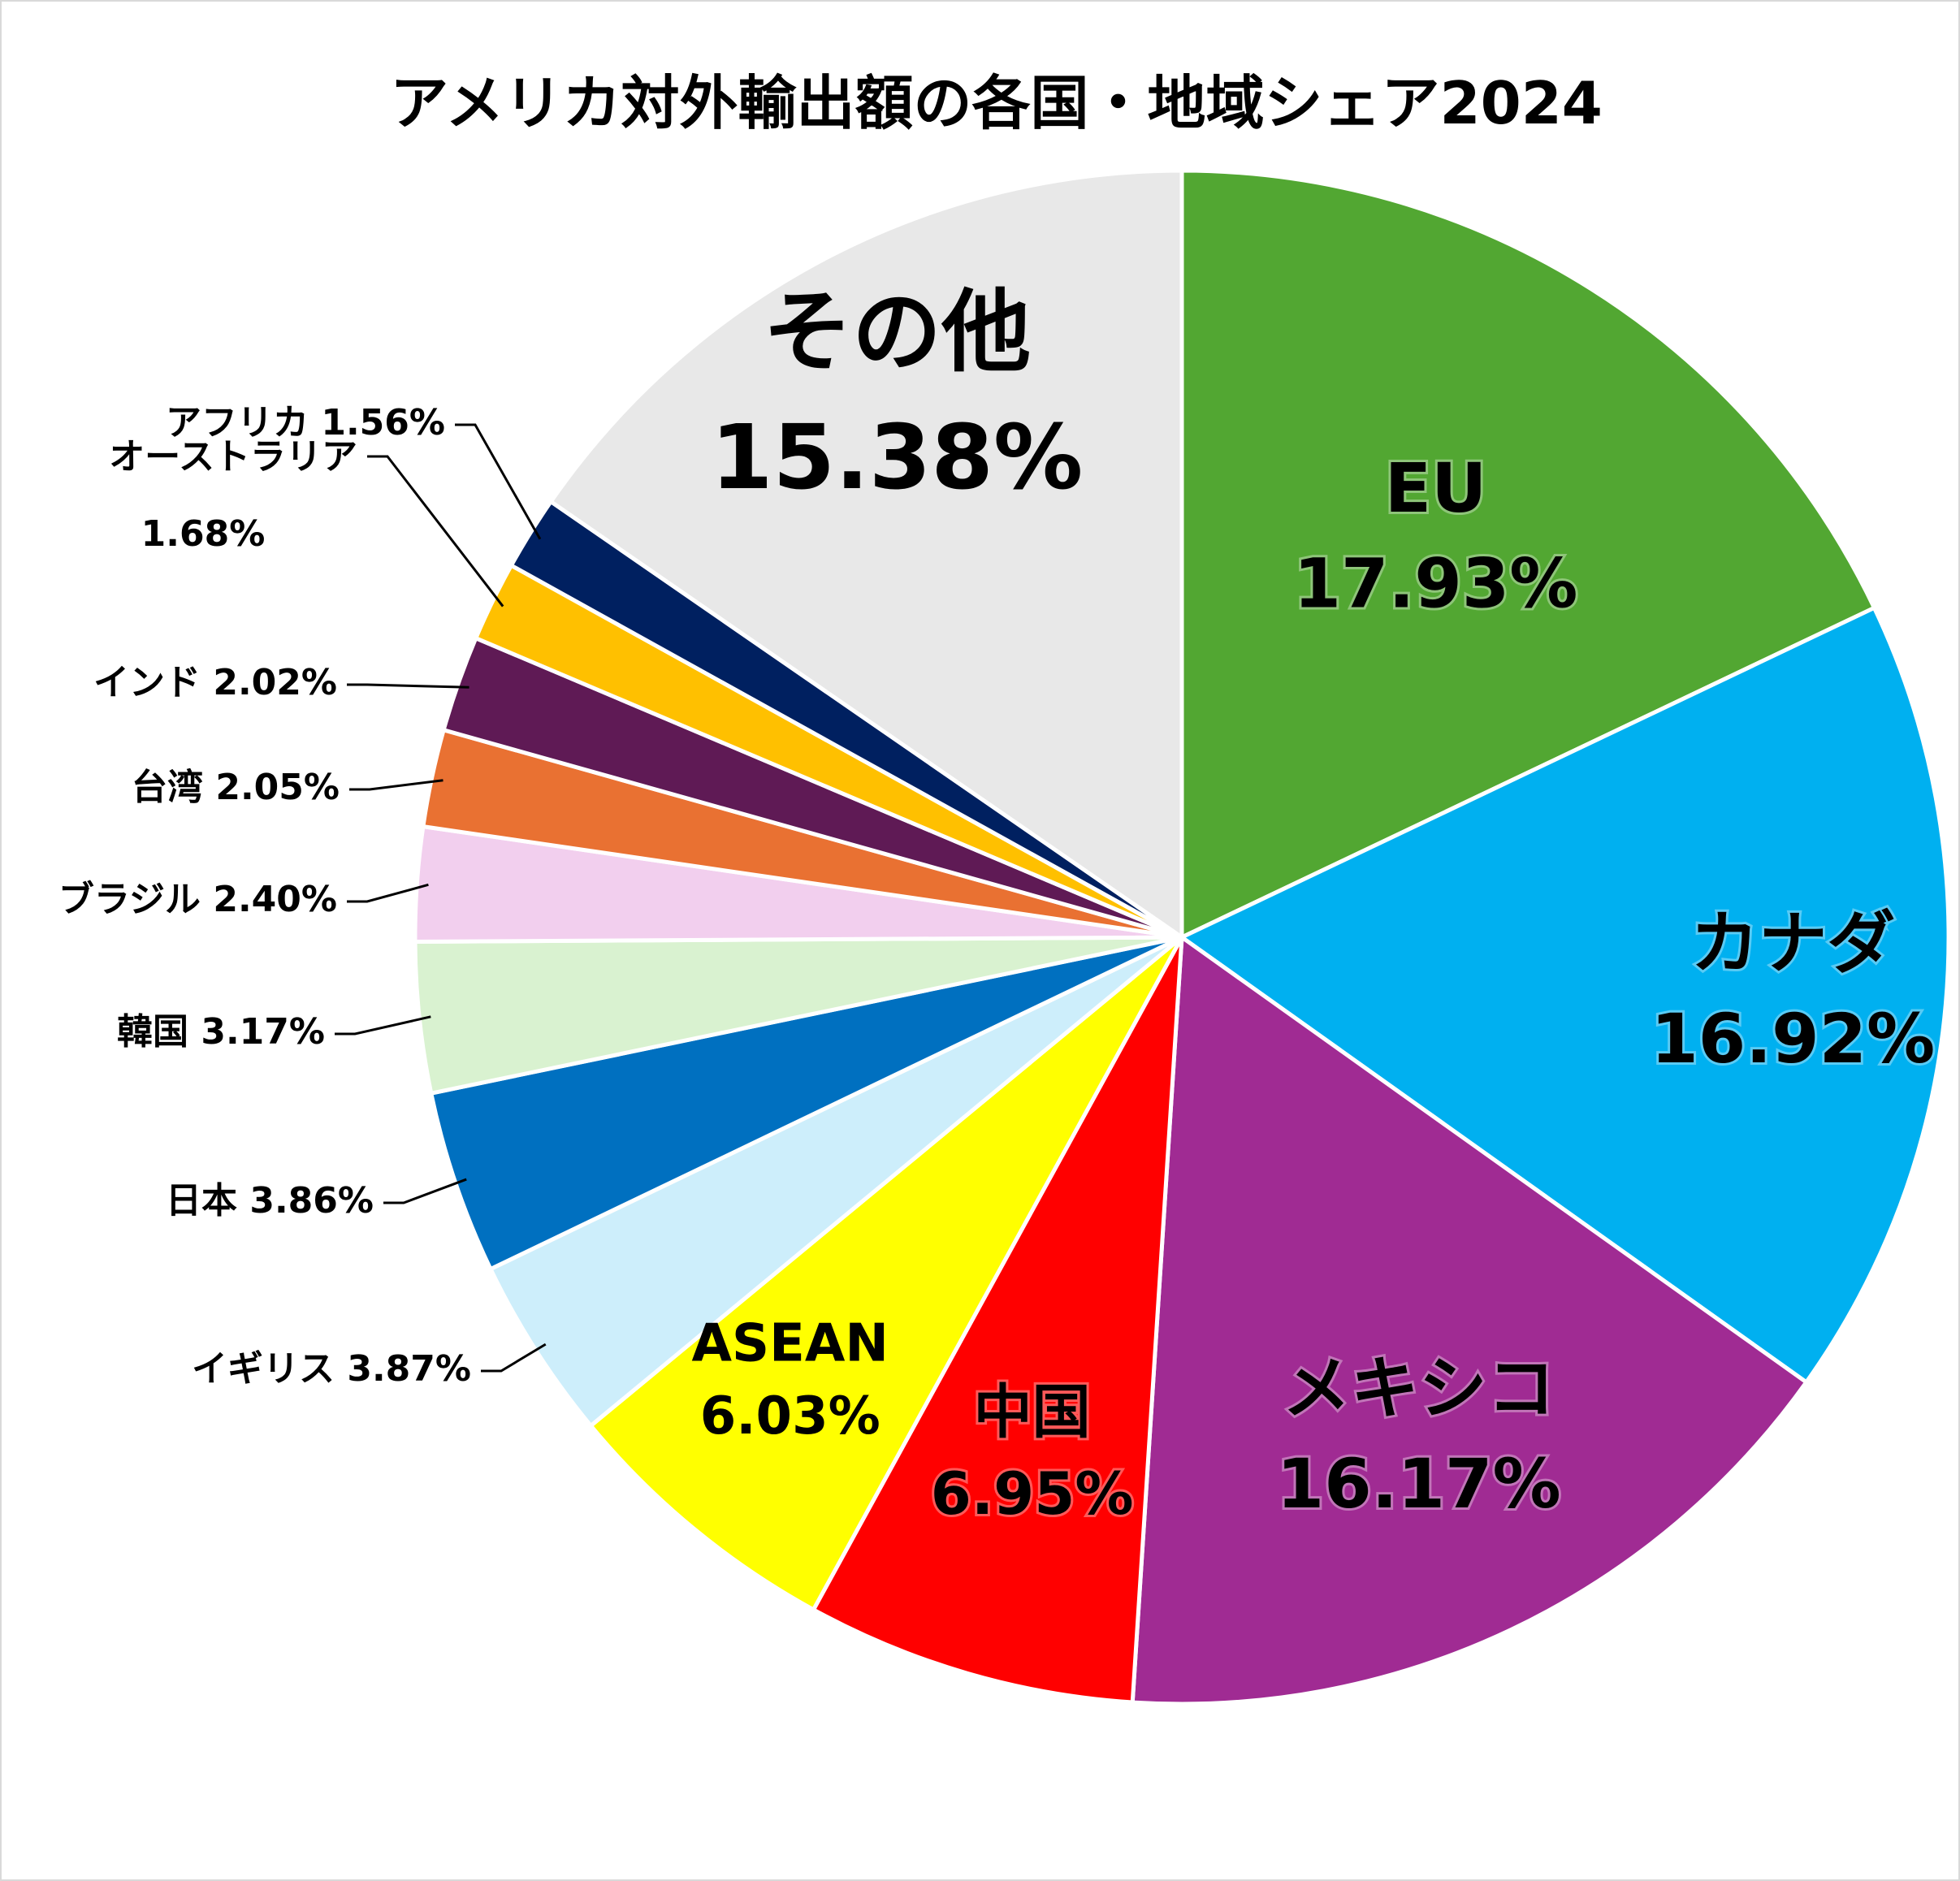 The height and width of the screenshot is (1881, 1960). I want to click on slice-value-13: 15.38%, so click(897, 457).